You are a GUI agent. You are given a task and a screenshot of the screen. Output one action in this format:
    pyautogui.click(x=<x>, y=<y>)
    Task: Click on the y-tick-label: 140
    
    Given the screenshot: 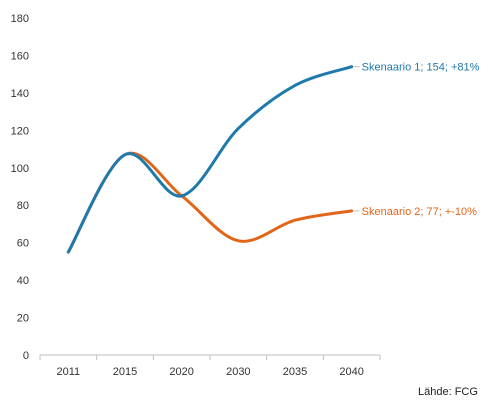 What is the action you would take?
    pyautogui.click(x=20, y=94)
    